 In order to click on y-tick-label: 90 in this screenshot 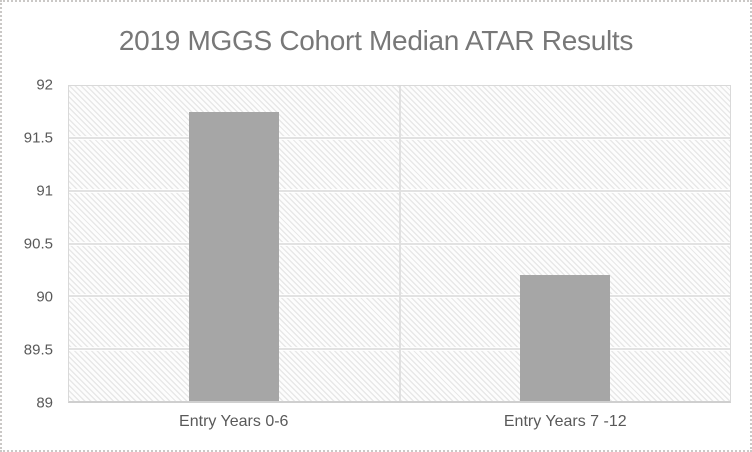, I will do `click(44, 297)`.